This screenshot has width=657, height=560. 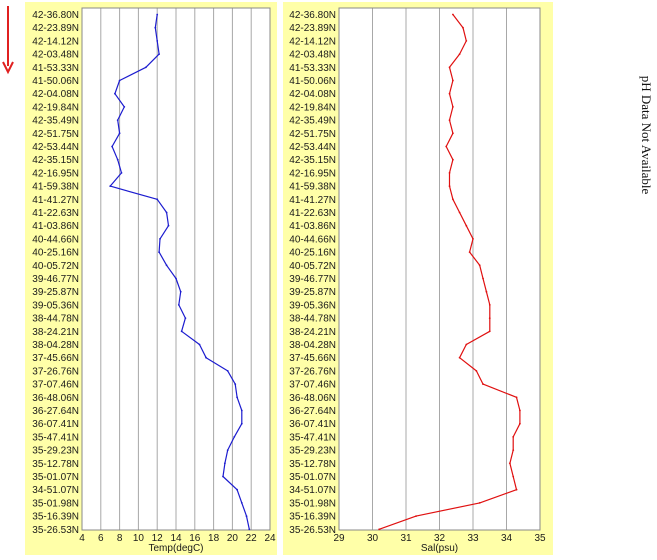 I want to click on y-tick-label: 42-03.48N, so click(x=312, y=55).